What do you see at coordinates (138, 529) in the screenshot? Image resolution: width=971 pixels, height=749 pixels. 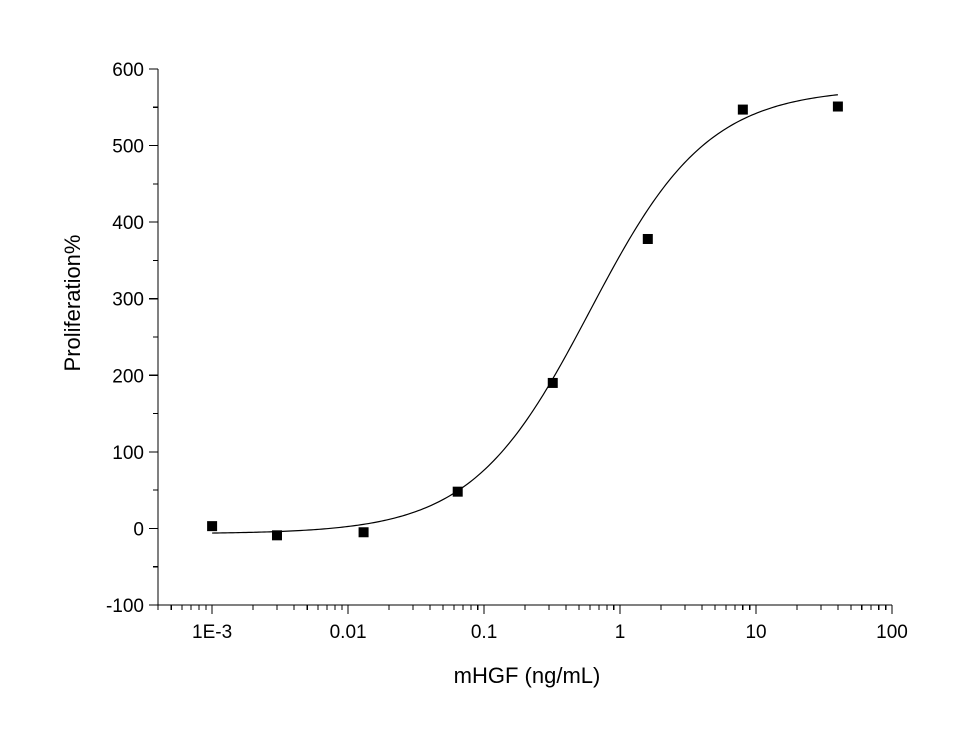 I see `y-tick-label: 0` at bounding box center [138, 529].